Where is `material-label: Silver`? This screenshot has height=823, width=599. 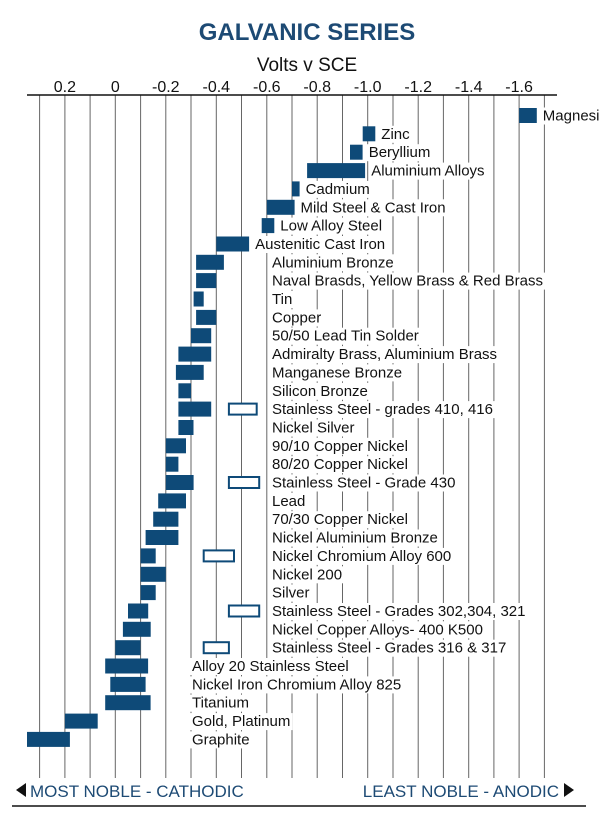
material-label: Silver is located at coordinates (291, 593).